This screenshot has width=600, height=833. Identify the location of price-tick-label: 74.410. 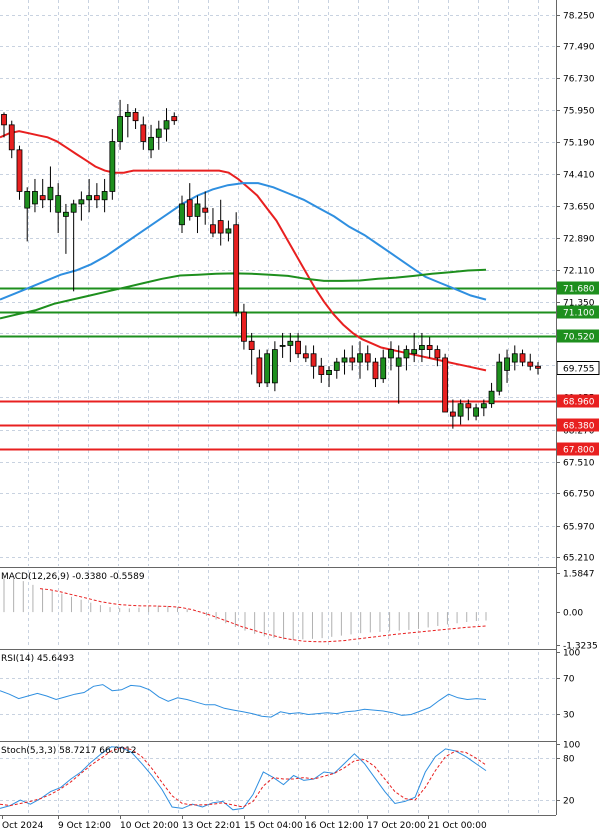
(579, 176).